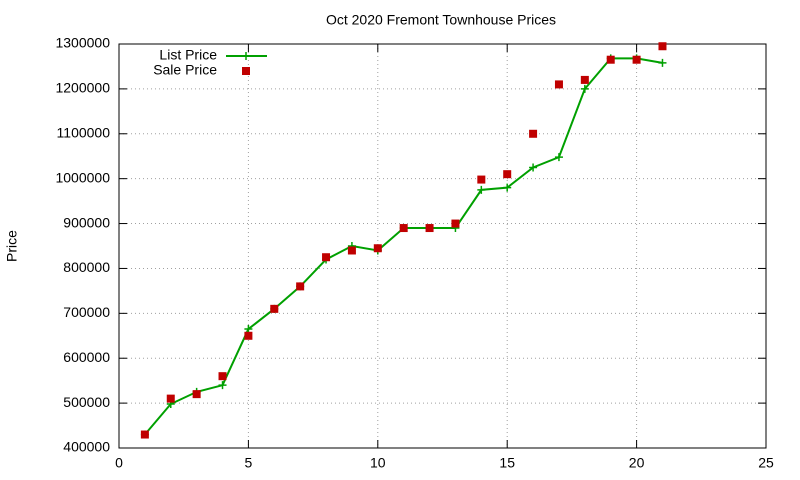 The height and width of the screenshot is (480, 800). Describe the element at coordinates (84, 132) in the screenshot. I see `y-tick-label: 1100000` at that location.